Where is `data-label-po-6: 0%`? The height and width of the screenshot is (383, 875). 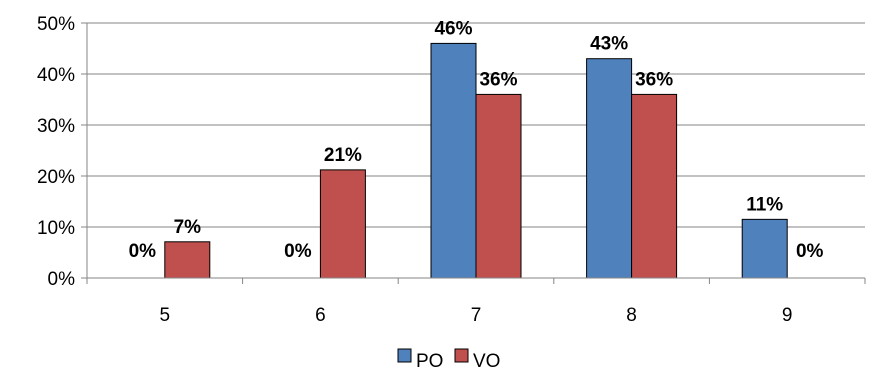 data-label-po-6: 0% is located at coordinates (298, 251).